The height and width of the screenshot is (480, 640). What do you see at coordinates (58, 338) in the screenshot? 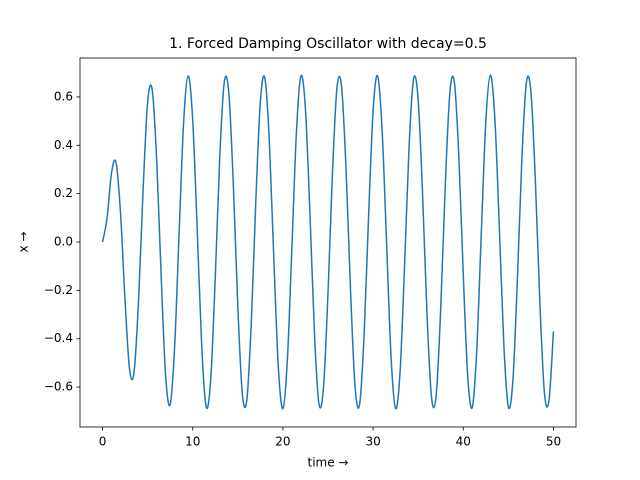
I see `y-tick-label: −0.4` at bounding box center [58, 338].